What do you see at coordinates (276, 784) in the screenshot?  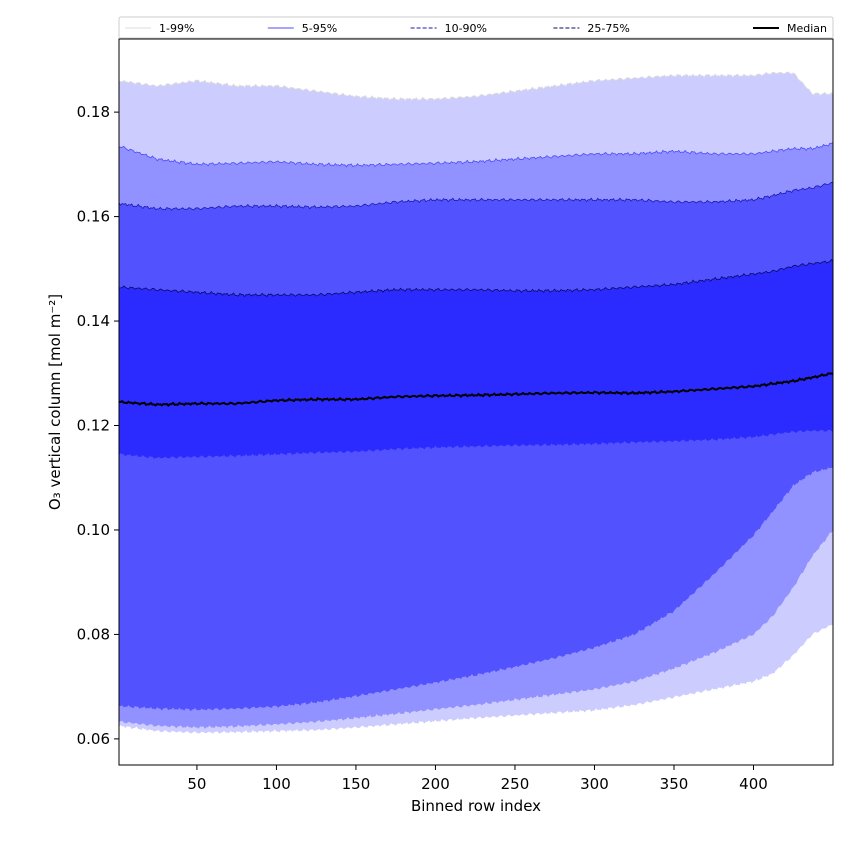 I see `x-tick-label: 100` at bounding box center [276, 784].